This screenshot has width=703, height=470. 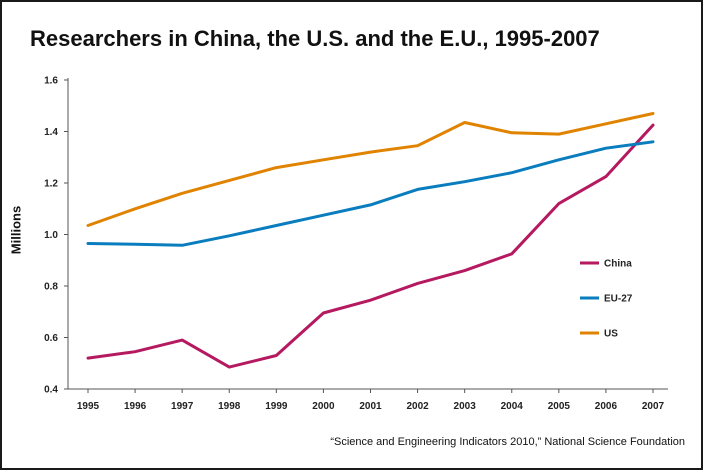 I want to click on x-tick-label: 2004, so click(x=512, y=406).